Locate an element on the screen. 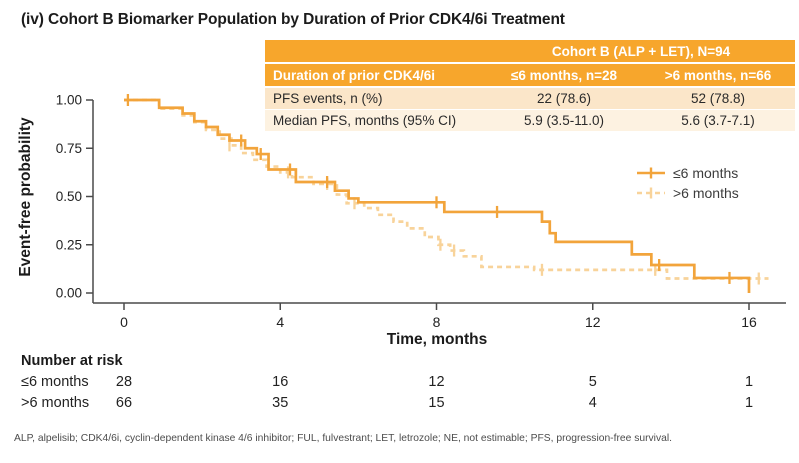 The width and height of the screenshot is (799, 463). legend-label-gt6: >6 months is located at coordinates (706, 193).